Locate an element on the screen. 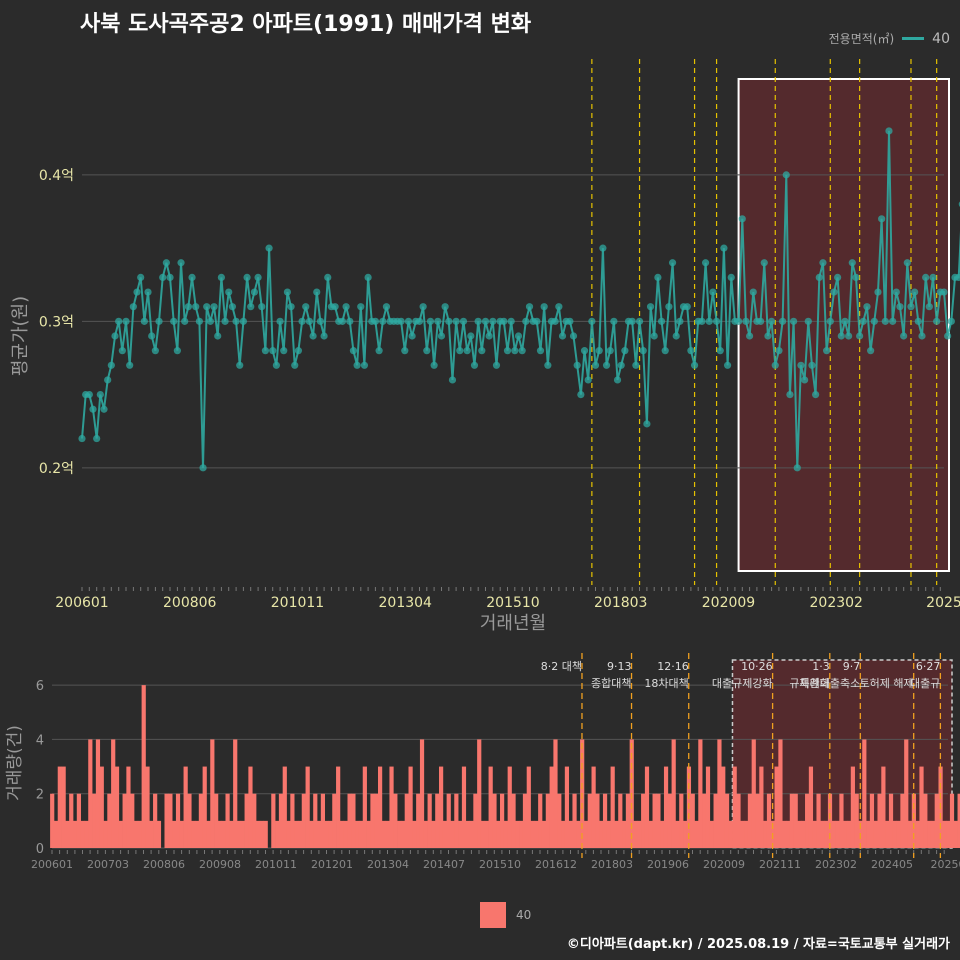  annotation-date: 9·7 is located at coordinates (852, 666).